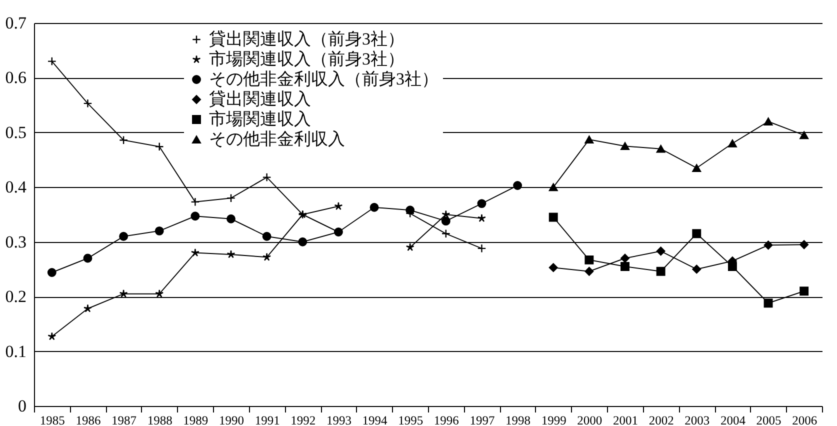 This screenshot has width=837, height=426. Describe the element at coordinates (267, 420) in the screenshot. I see `x-tick-label: 1991` at that location.